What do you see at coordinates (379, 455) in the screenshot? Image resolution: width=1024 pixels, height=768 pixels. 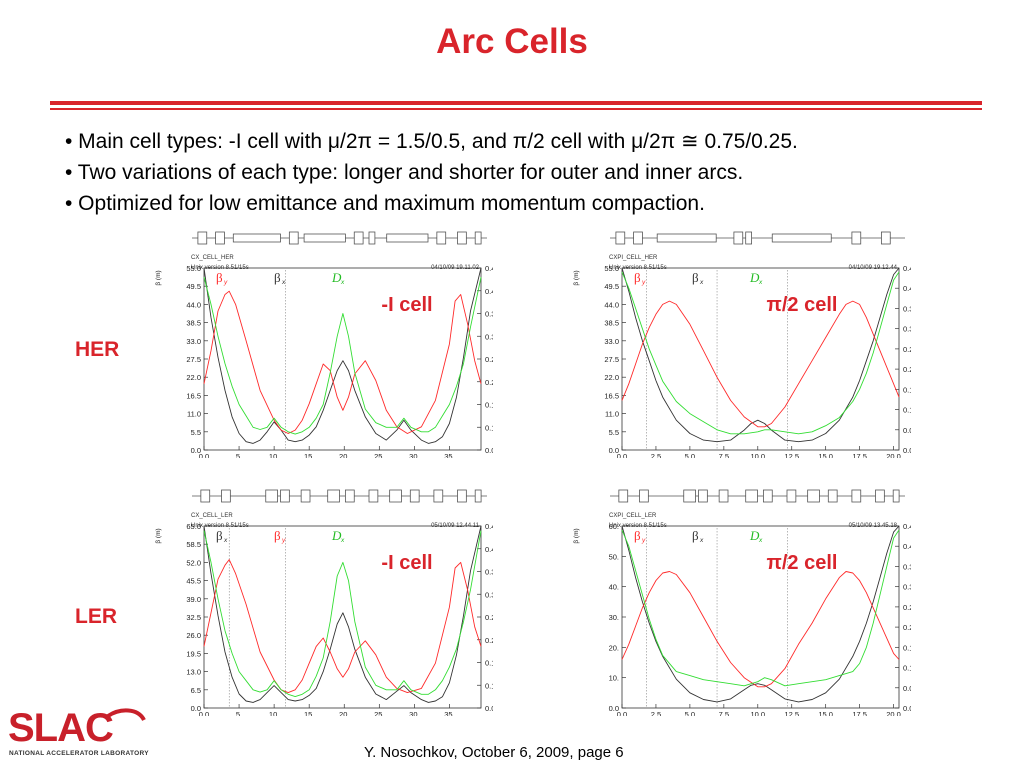 I see `her-minus-i-xtick-label: 25.` at bounding box center [379, 455].